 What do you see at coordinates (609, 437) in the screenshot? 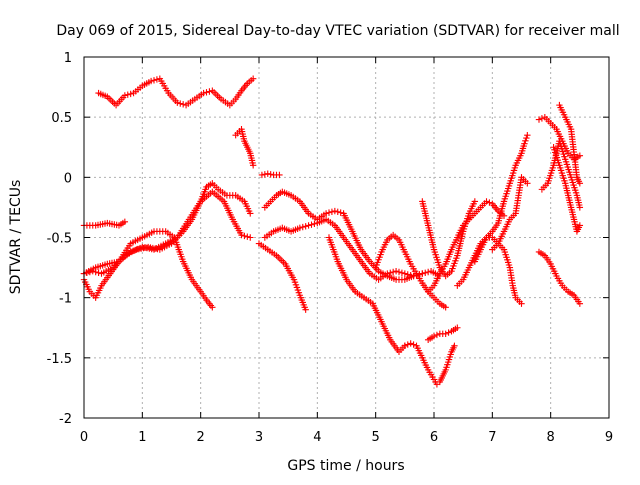
I see `x-tick-label: 9` at bounding box center [609, 437].